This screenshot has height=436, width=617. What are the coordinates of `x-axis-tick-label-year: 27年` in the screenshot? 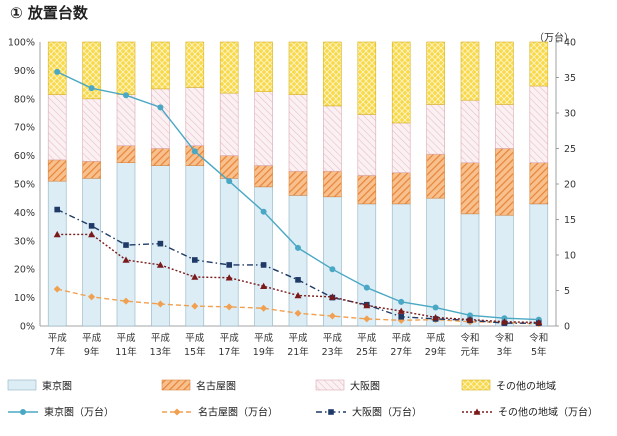 It's located at (401, 352).